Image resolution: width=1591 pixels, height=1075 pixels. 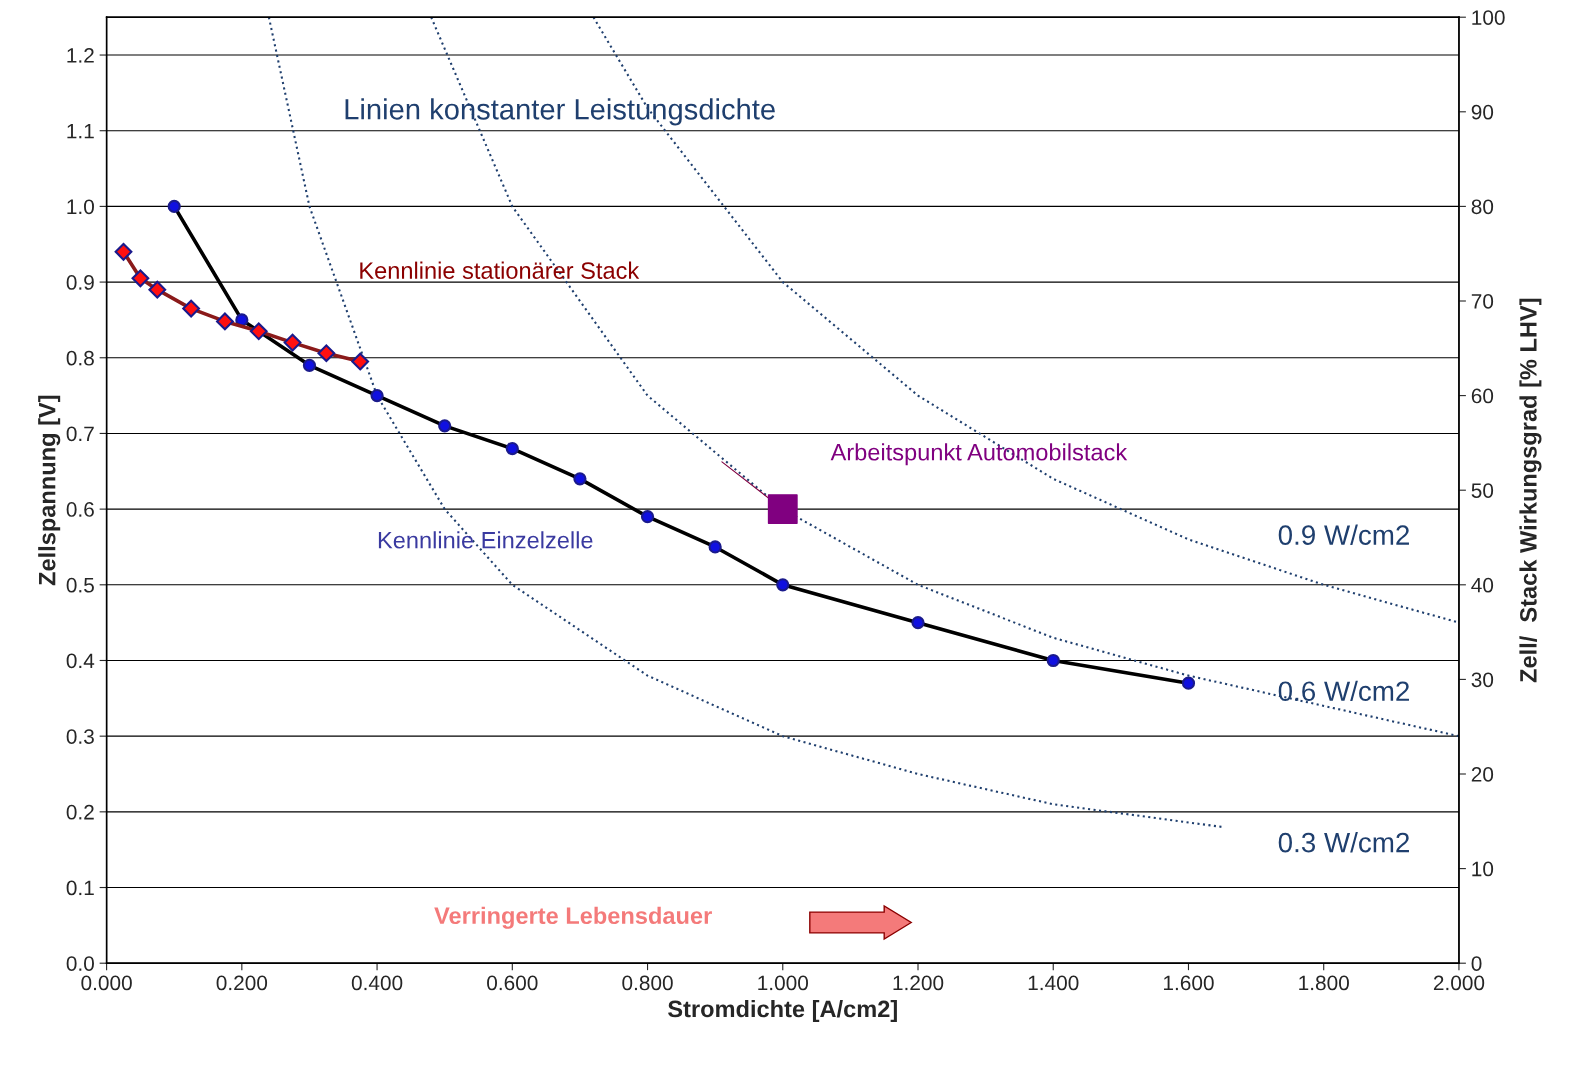 I want to click on y-axis-title: Zellspannung [V], so click(x=49, y=490).